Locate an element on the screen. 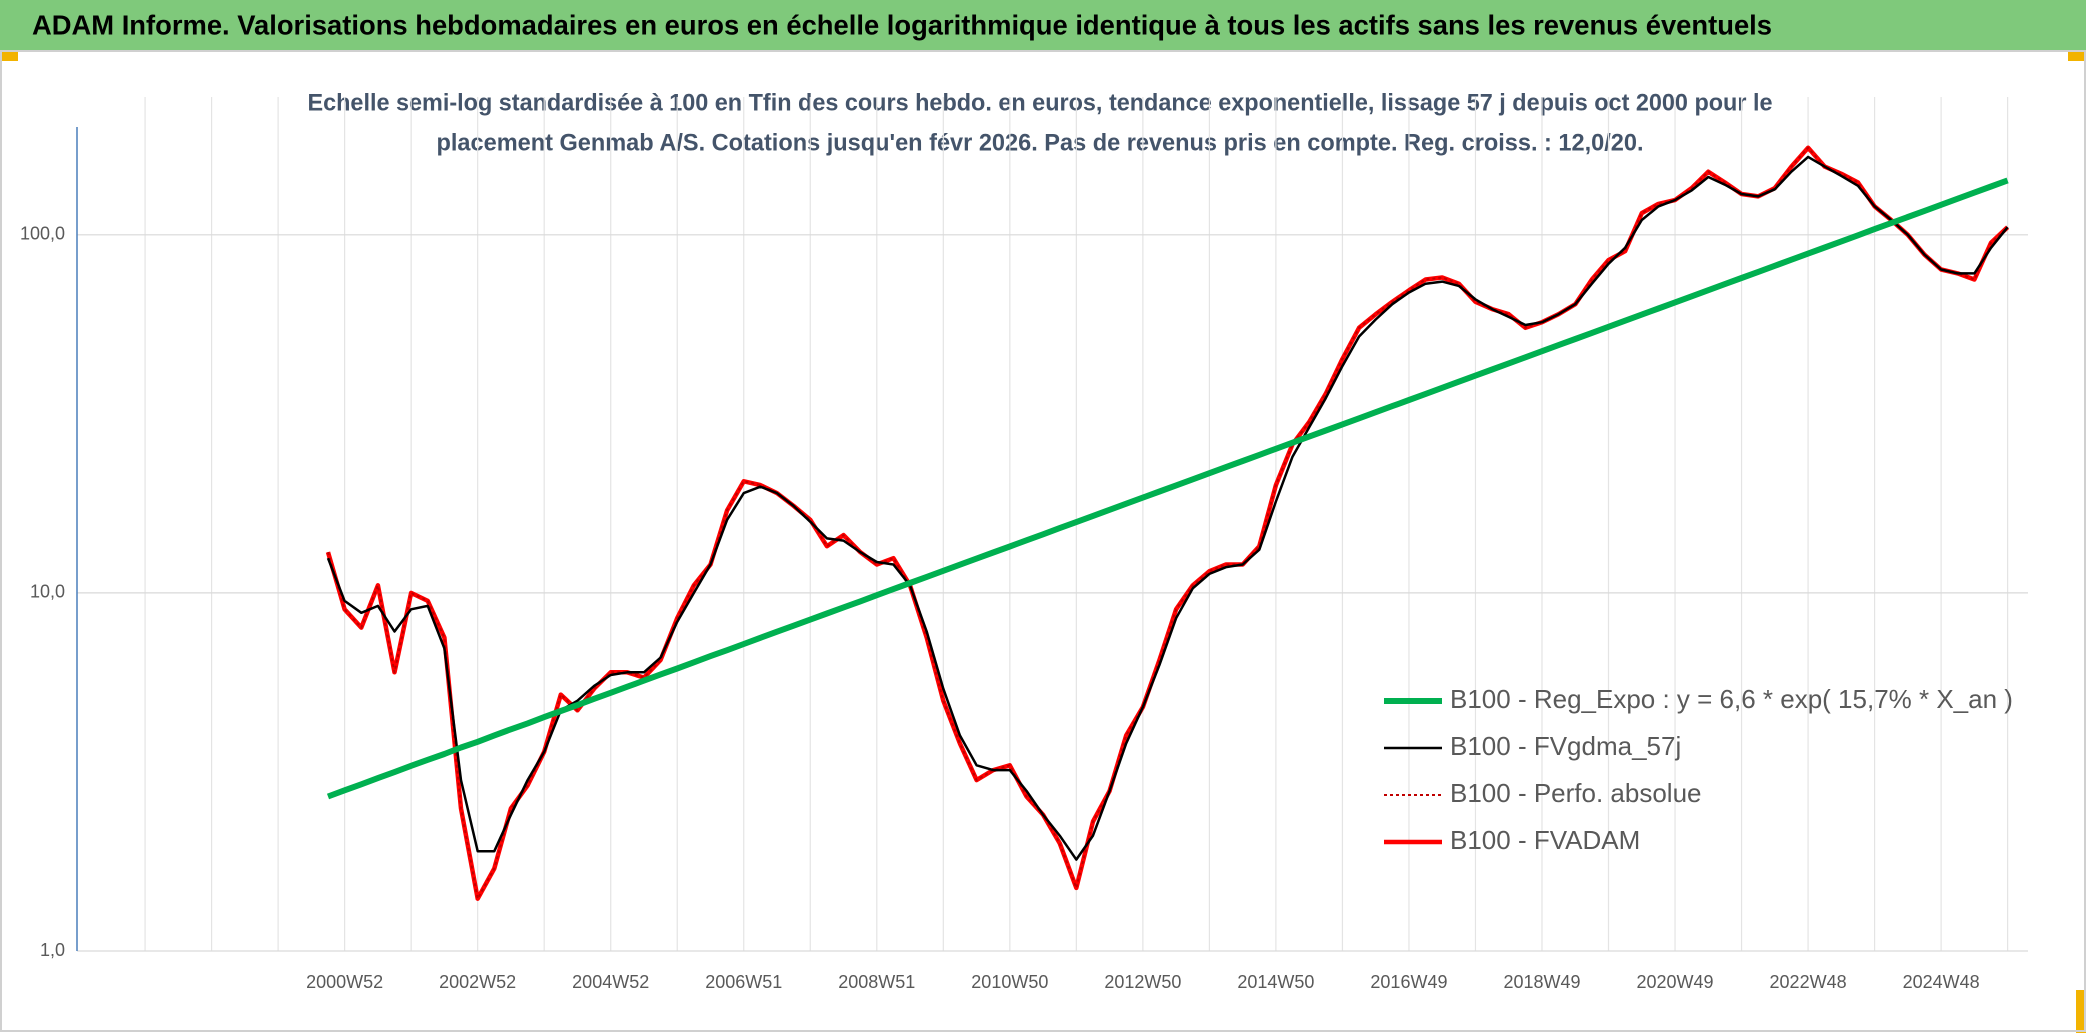 The image size is (2086, 1033). x-tick-label: 2006W51 is located at coordinates (743, 982).